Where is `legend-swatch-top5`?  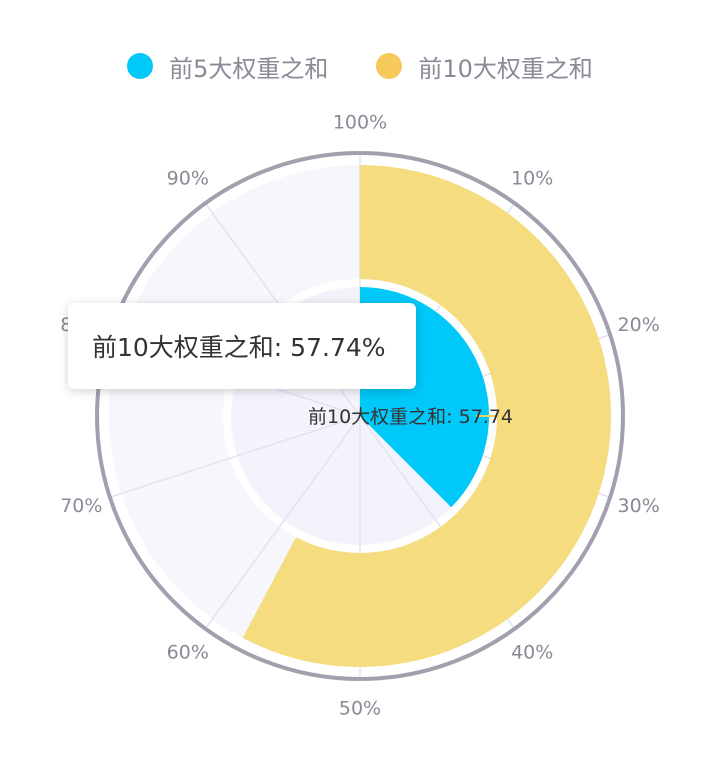 legend-swatch-top5 is located at coordinates (140, 66).